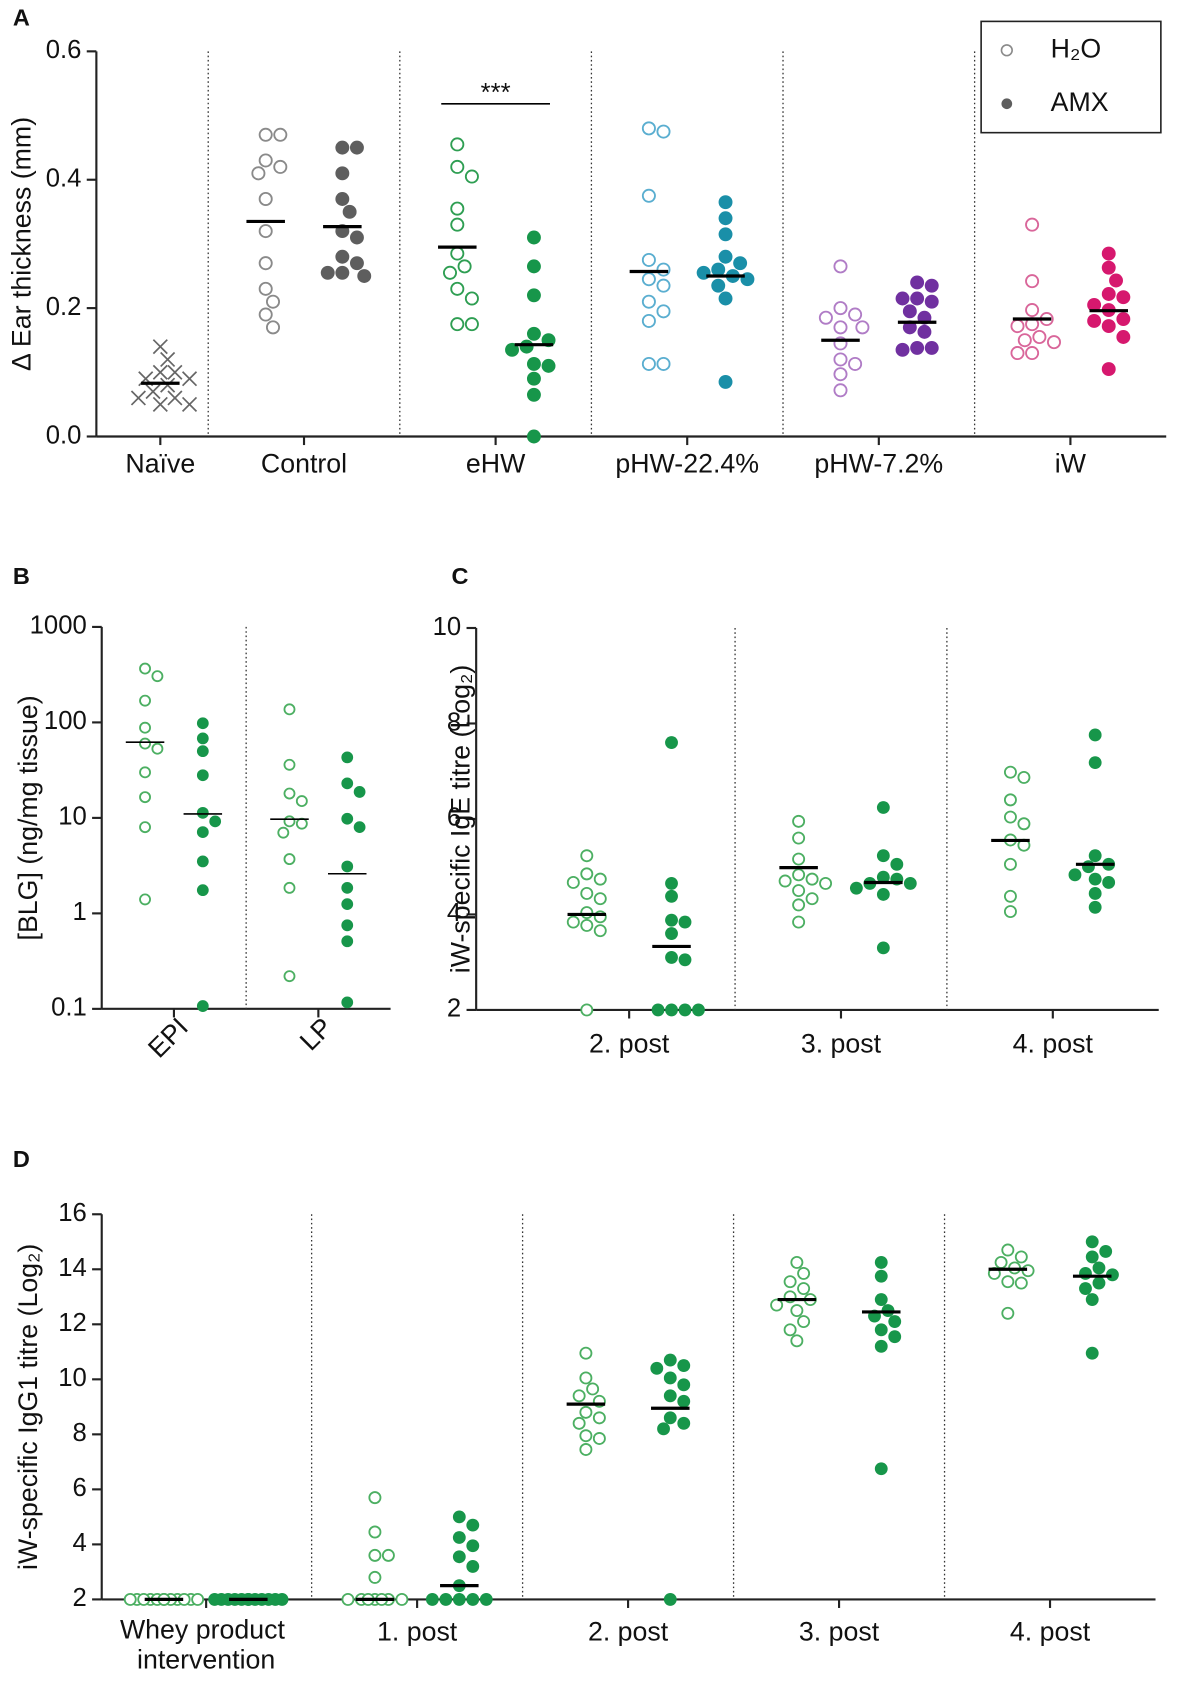 This screenshot has width=1177, height=1685. What do you see at coordinates (65, 721) in the screenshot?
I see `y-tick-label: 100` at bounding box center [65, 721].